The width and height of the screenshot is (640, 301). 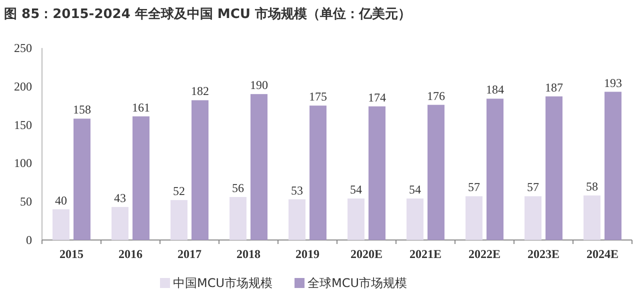 What do you see at coordinates (484, 254) in the screenshot?
I see `x-tick-label: 2022E` at bounding box center [484, 254].